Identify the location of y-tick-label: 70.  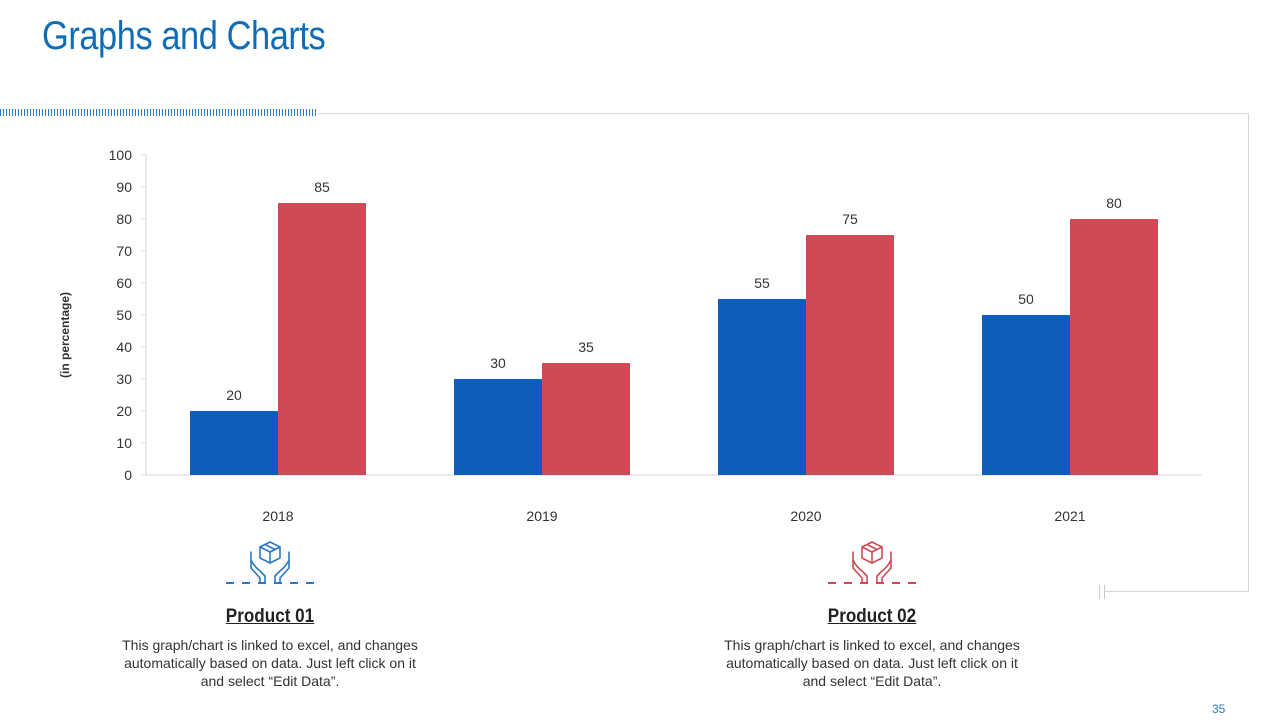
(124, 251).